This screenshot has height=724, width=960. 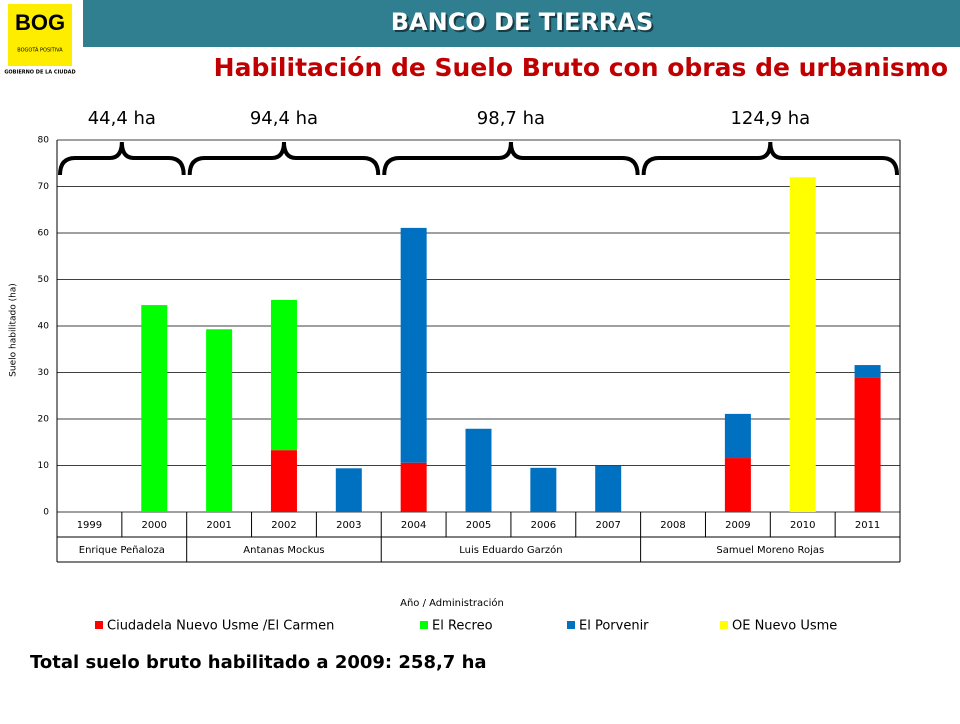 I want to click on logo-box, so click(x=40, y=35).